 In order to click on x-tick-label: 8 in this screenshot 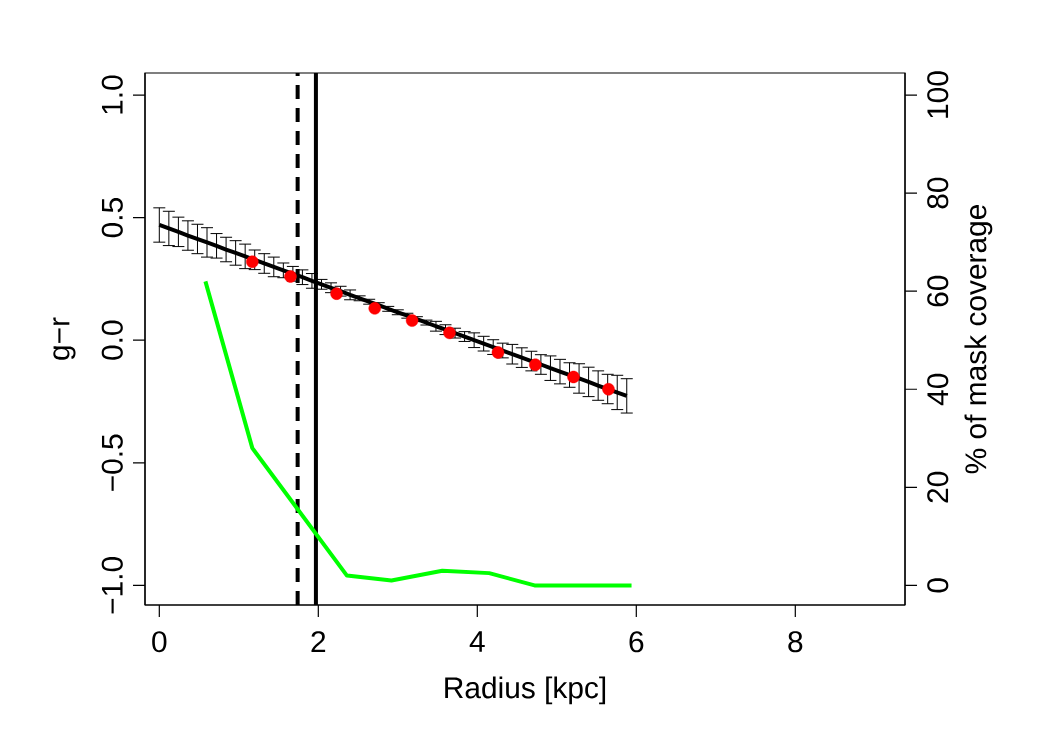, I will do `click(795, 642)`.